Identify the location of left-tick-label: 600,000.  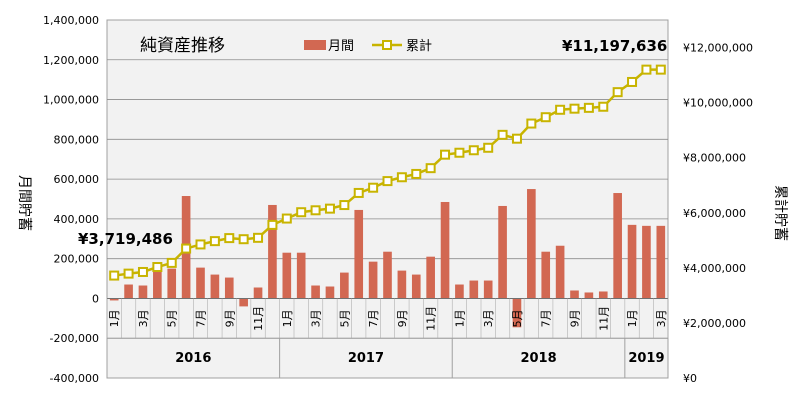
(77, 179).